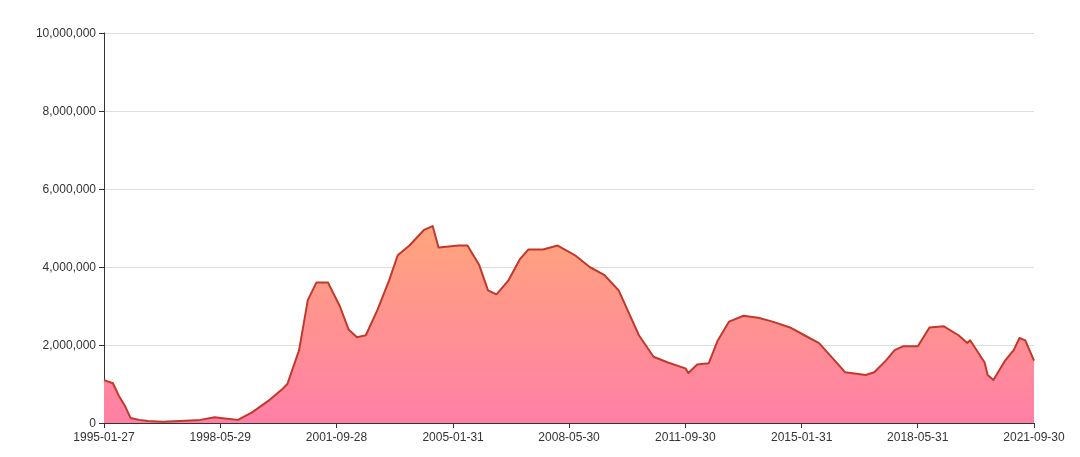 This screenshot has height=457, width=1080. I want to click on y-tick-label: 0, so click(93, 423).